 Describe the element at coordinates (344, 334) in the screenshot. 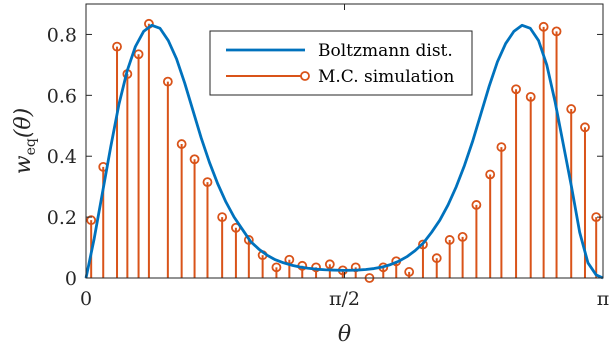

I see `x-axis-label: θ` at that location.